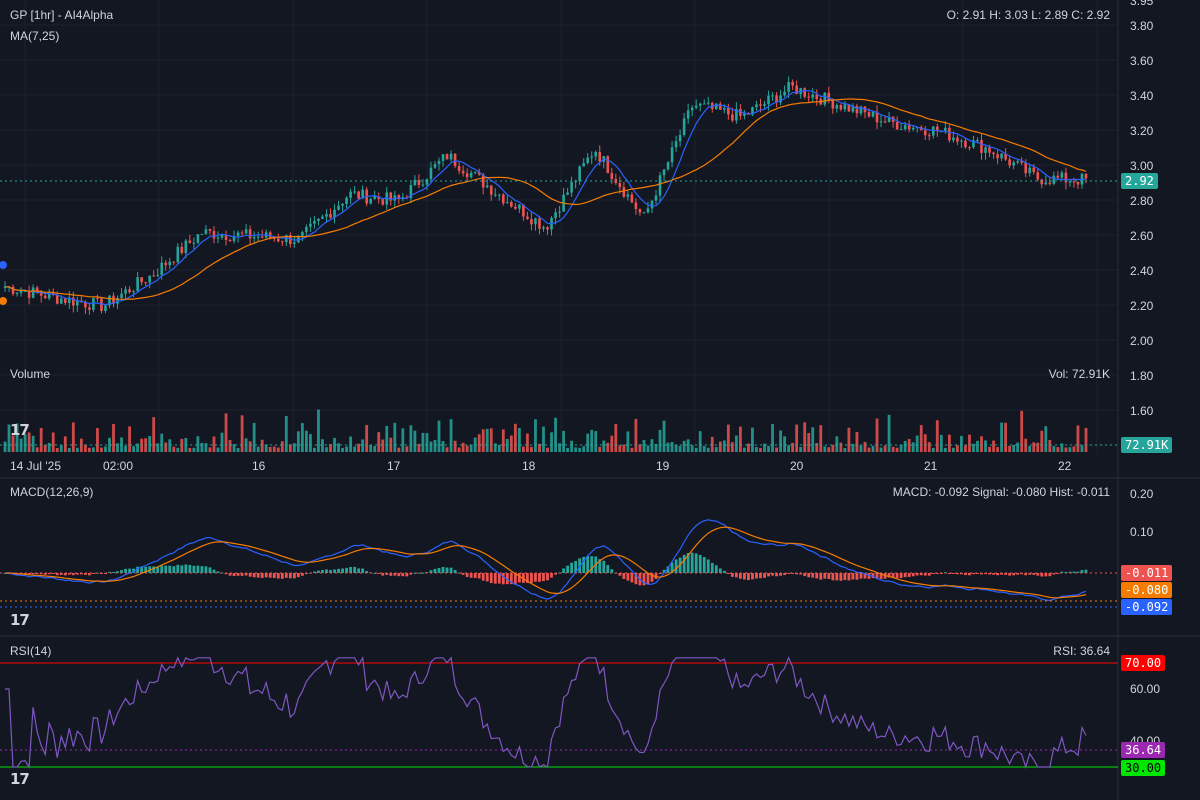 Image resolution: width=1200 pixels, height=800 pixels. Describe the element at coordinates (1142, 96) in the screenshot. I see `price-tick: 3.40` at that location.